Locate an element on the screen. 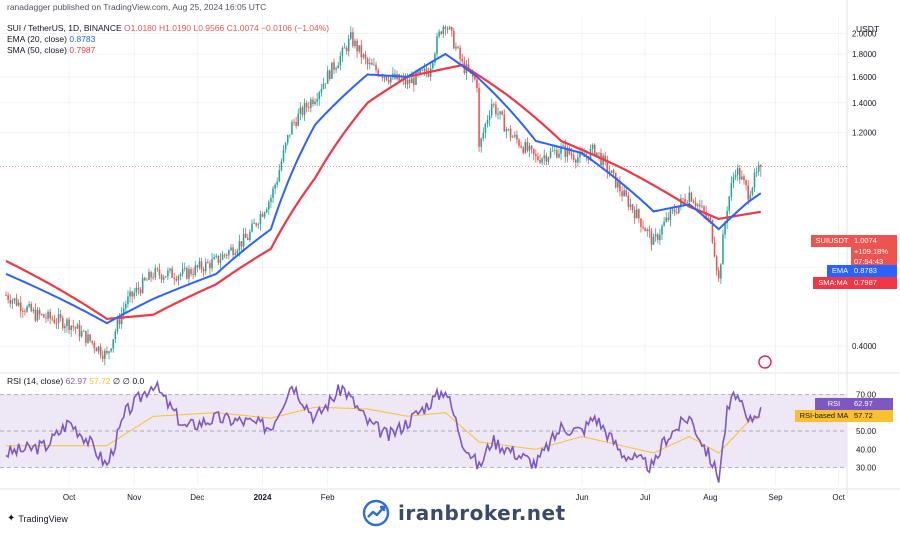  rsi-ma-legend-value: 57.72 is located at coordinates (100, 381).